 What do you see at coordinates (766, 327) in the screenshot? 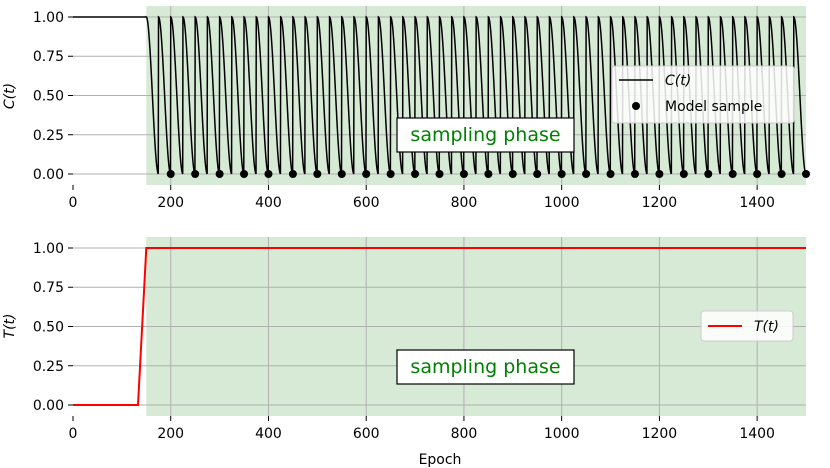
I see `legend-entry: T(t)` at bounding box center [766, 327].